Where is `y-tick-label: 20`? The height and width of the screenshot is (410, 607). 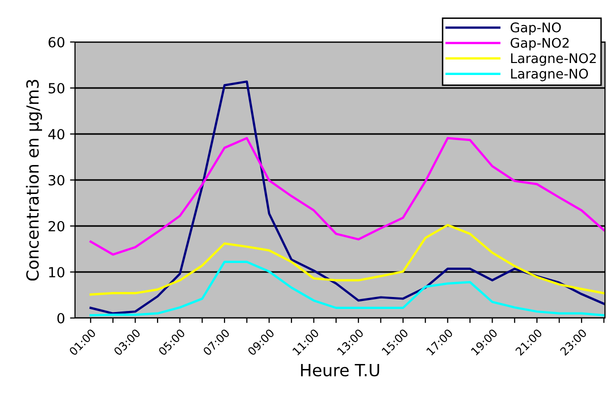 y-tick-label: 20 is located at coordinates (56, 226).